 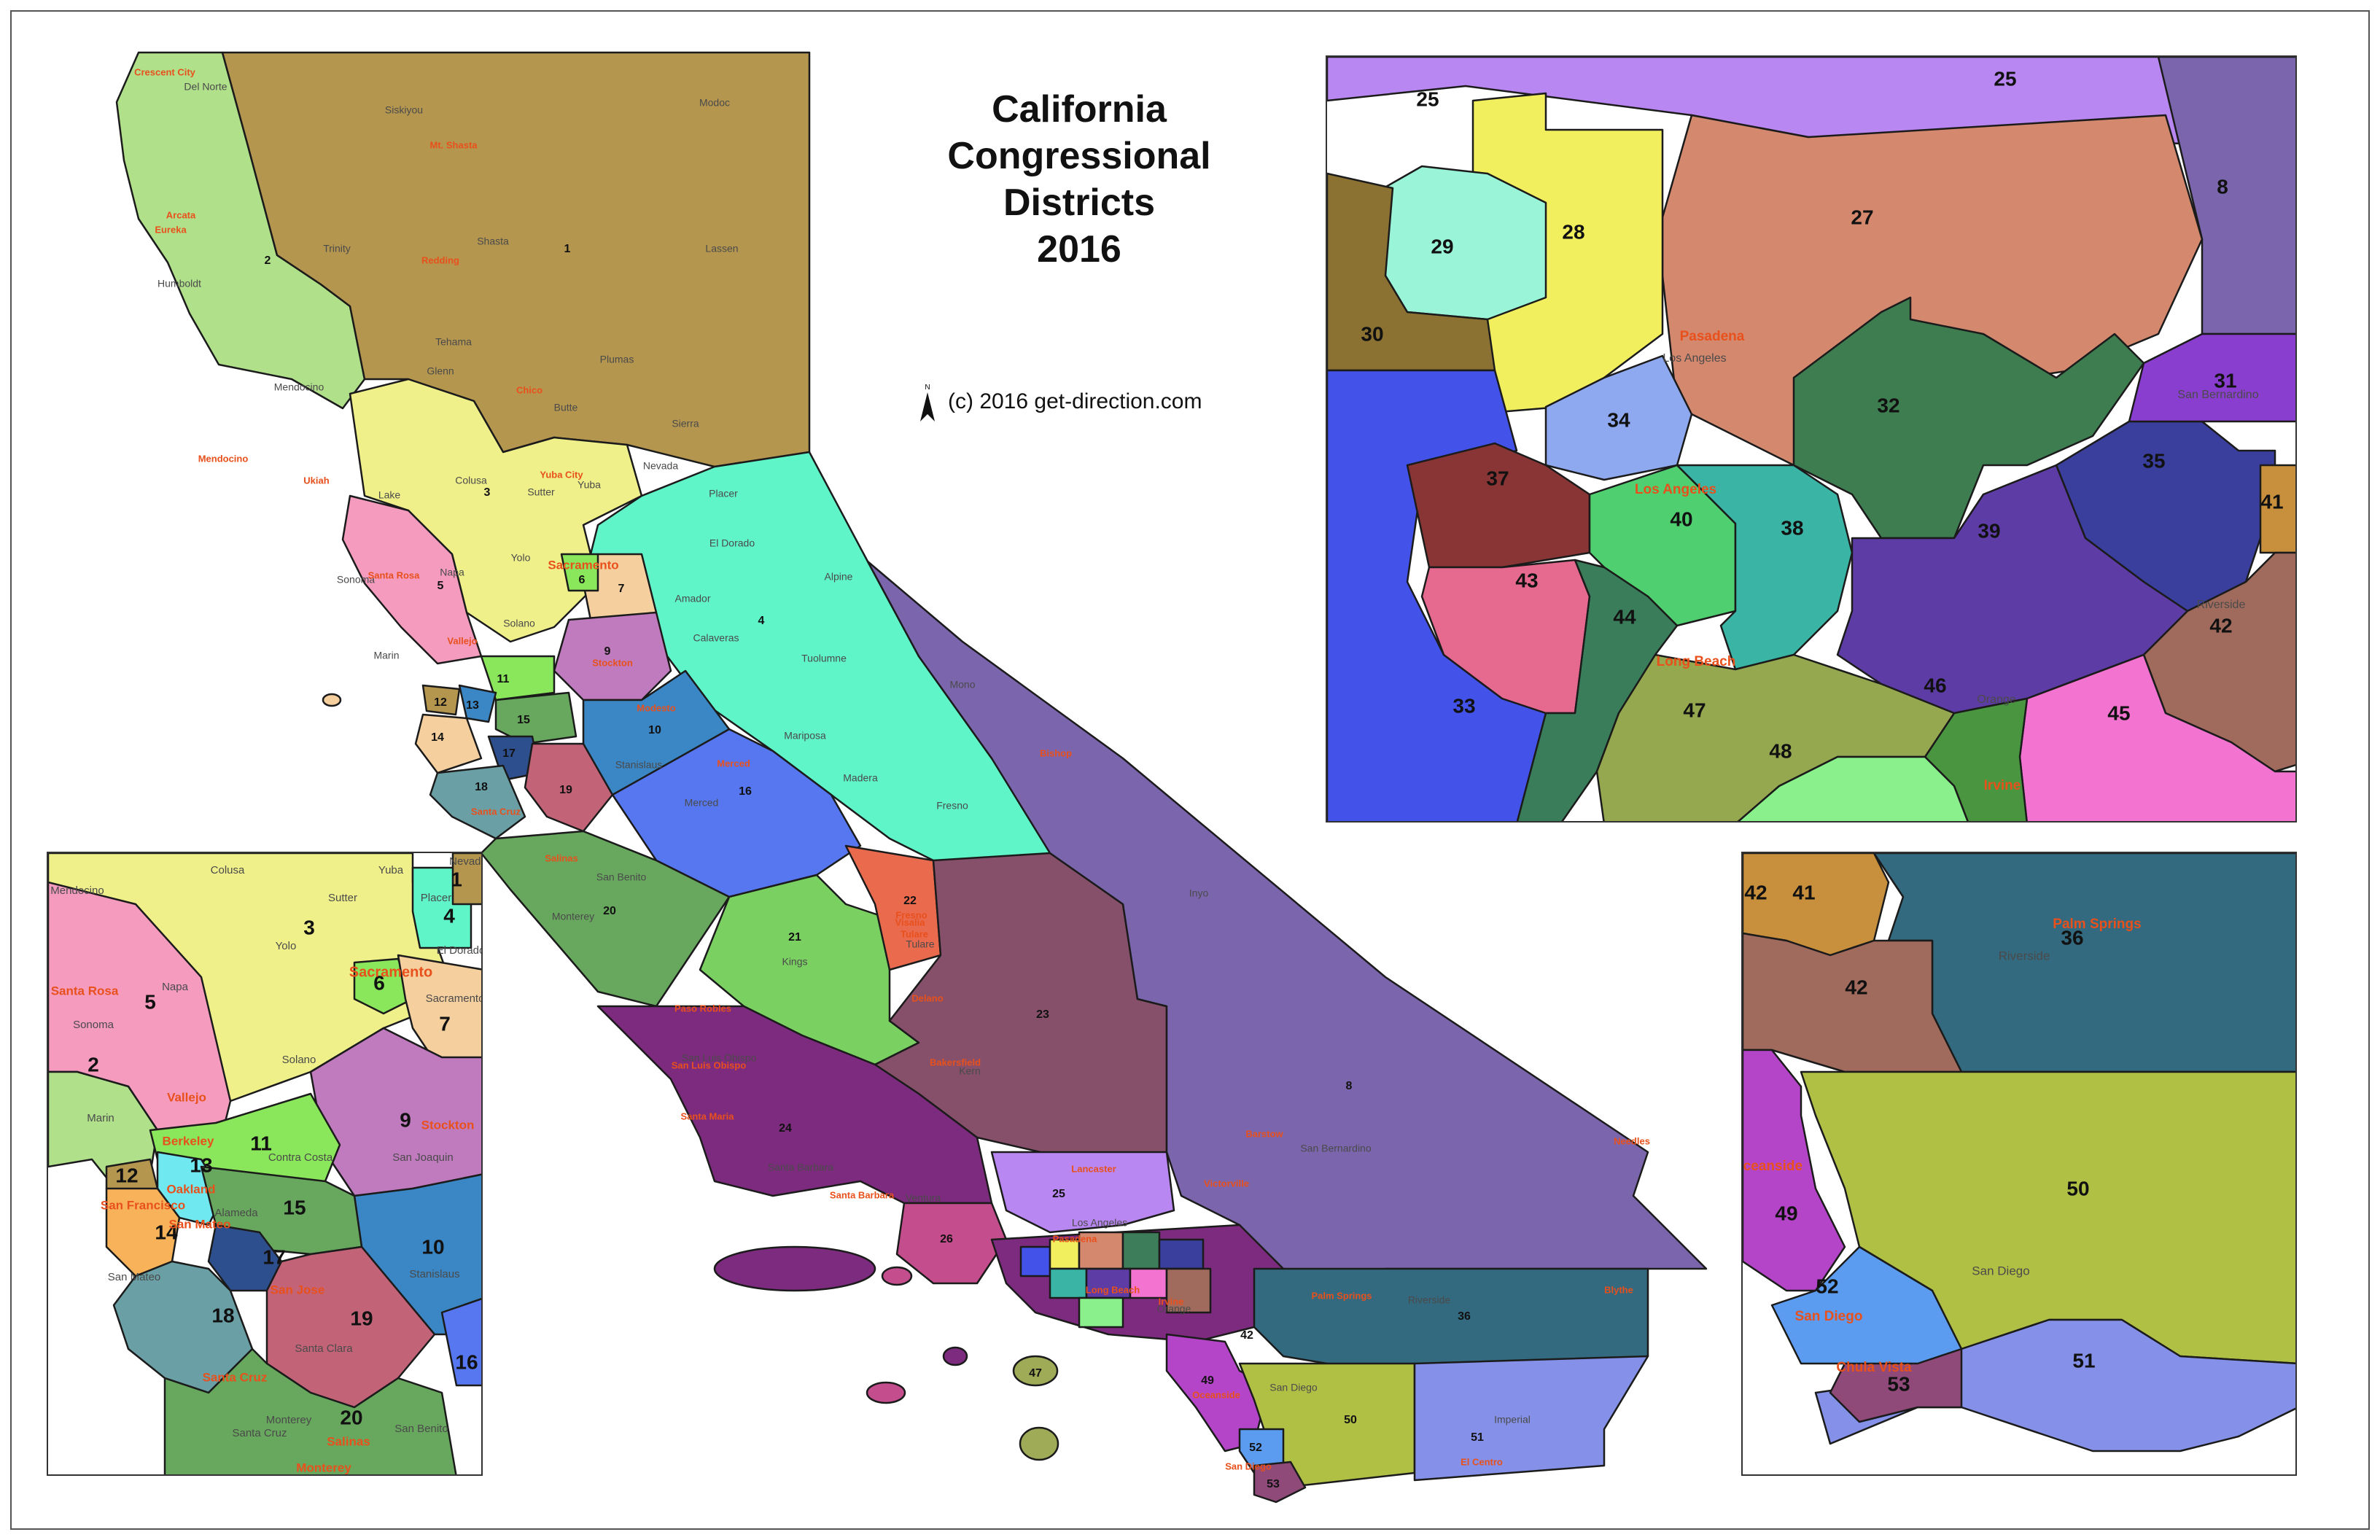 What do you see at coordinates (536, 718) in the screenshot?
I see `district-15-region` at bounding box center [536, 718].